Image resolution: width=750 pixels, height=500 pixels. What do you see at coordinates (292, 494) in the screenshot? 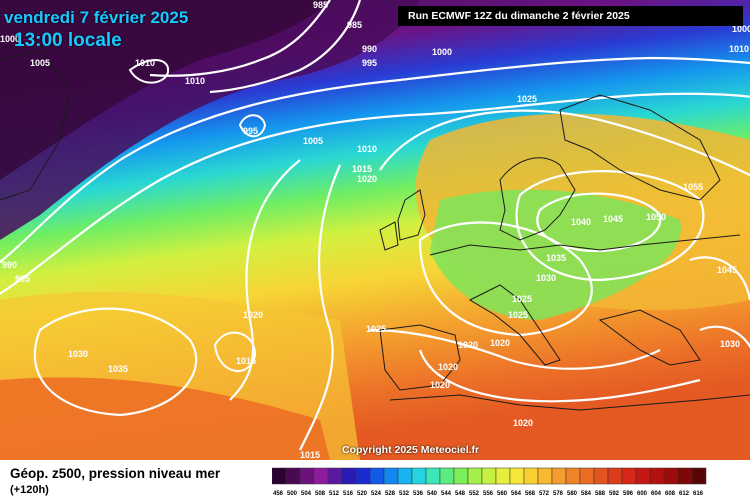
I see `scale-label: 500` at bounding box center [292, 494].